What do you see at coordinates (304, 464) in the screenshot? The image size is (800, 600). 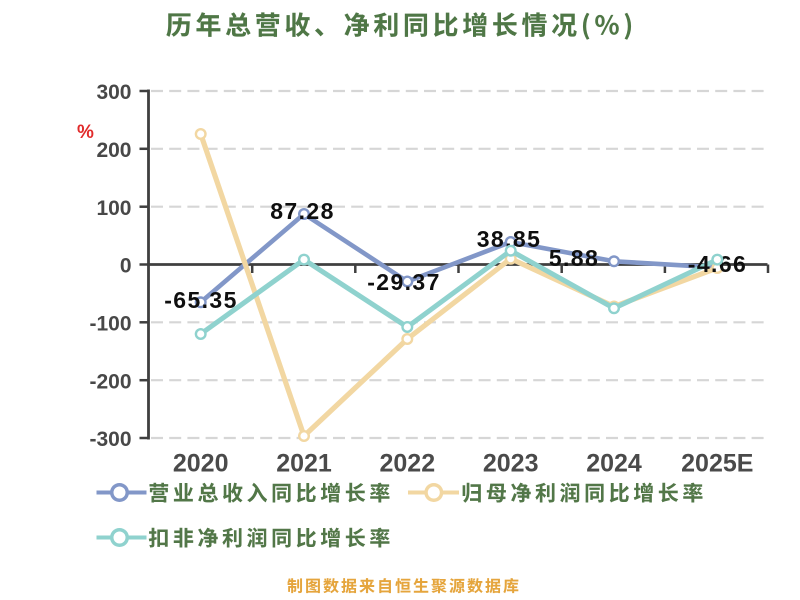 I see `svg-text: 2021` at bounding box center [304, 464].